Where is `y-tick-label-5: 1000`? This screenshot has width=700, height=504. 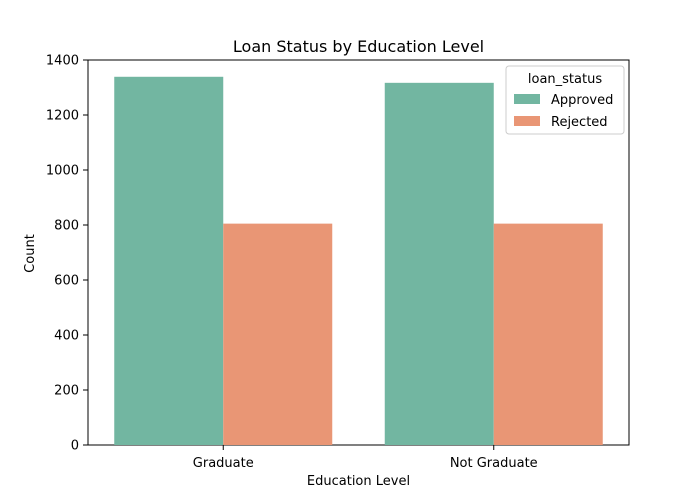 y-tick-label-5: 1000 is located at coordinates (62, 171).